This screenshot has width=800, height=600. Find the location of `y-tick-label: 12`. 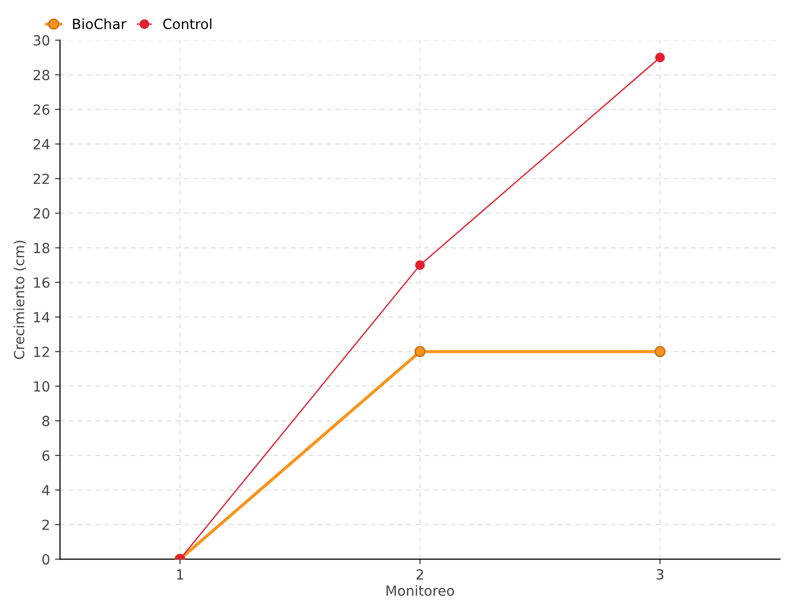

y-tick-label: 12 is located at coordinates (41, 351).